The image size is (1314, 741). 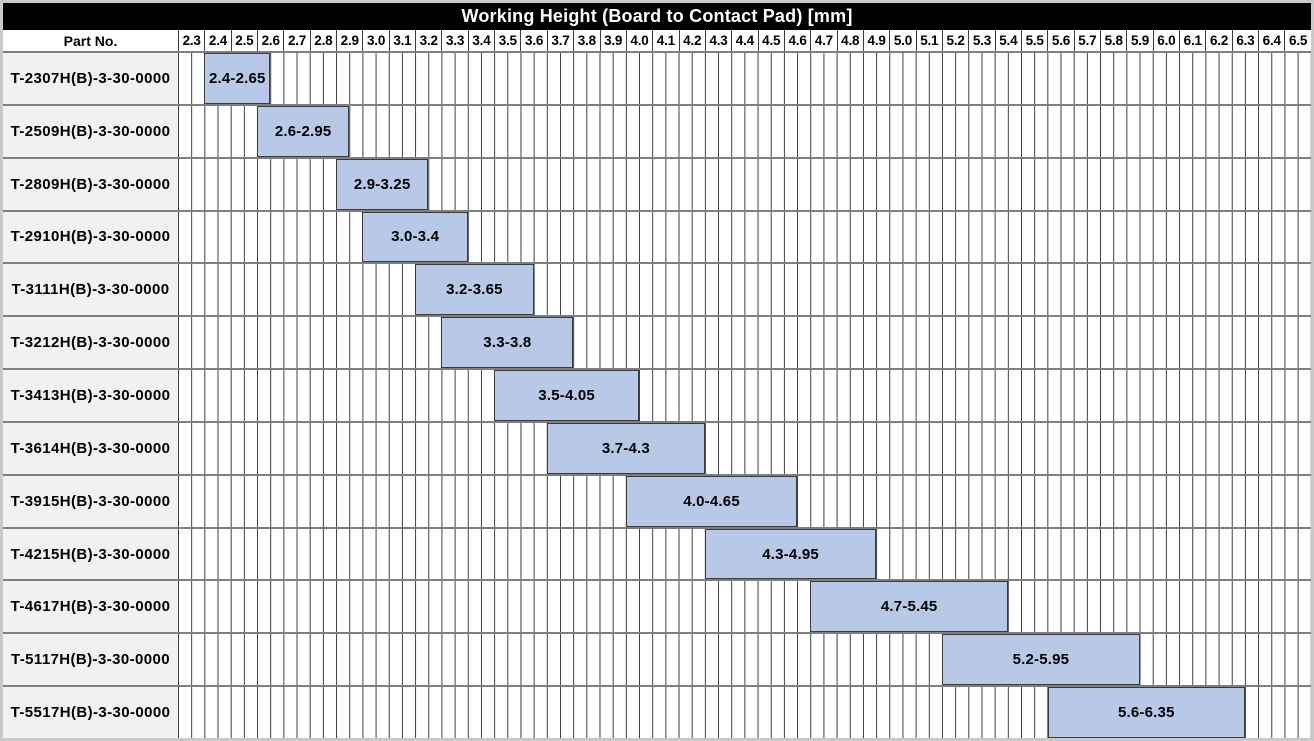 What do you see at coordinates (1218, 40) in the screenshot?
I see `scale-tick-label: 6.2` at bounding box center [1218, 40].